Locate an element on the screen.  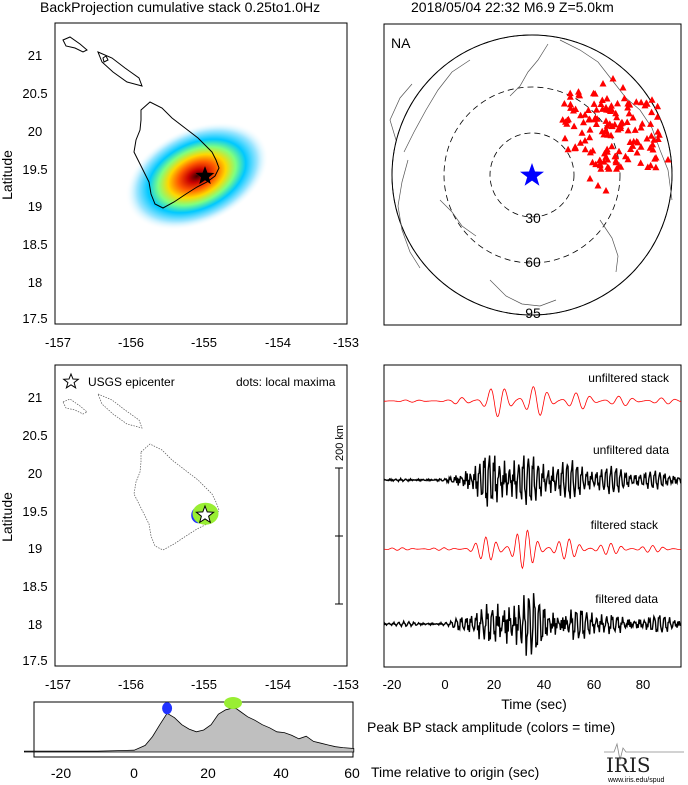
legend-star-icon is located at coordinates (71, 380).